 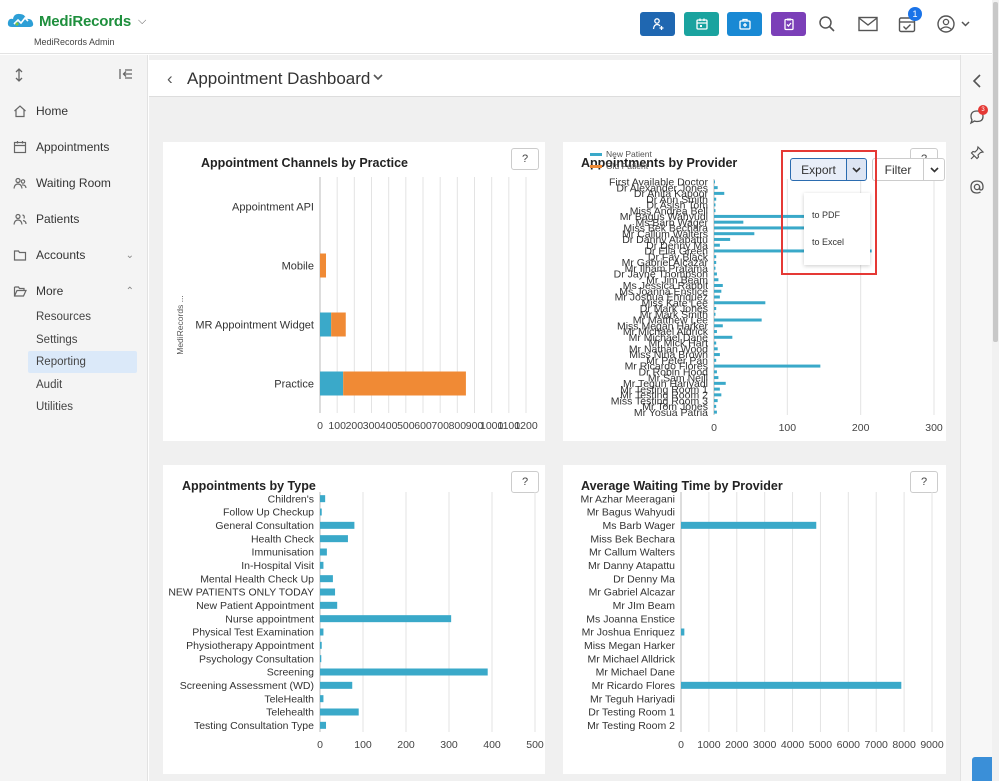 What do you see at coordinates (74, 73) in the screenshot?
I see `sidebar-toolbar` at bounding box center [74, 73].